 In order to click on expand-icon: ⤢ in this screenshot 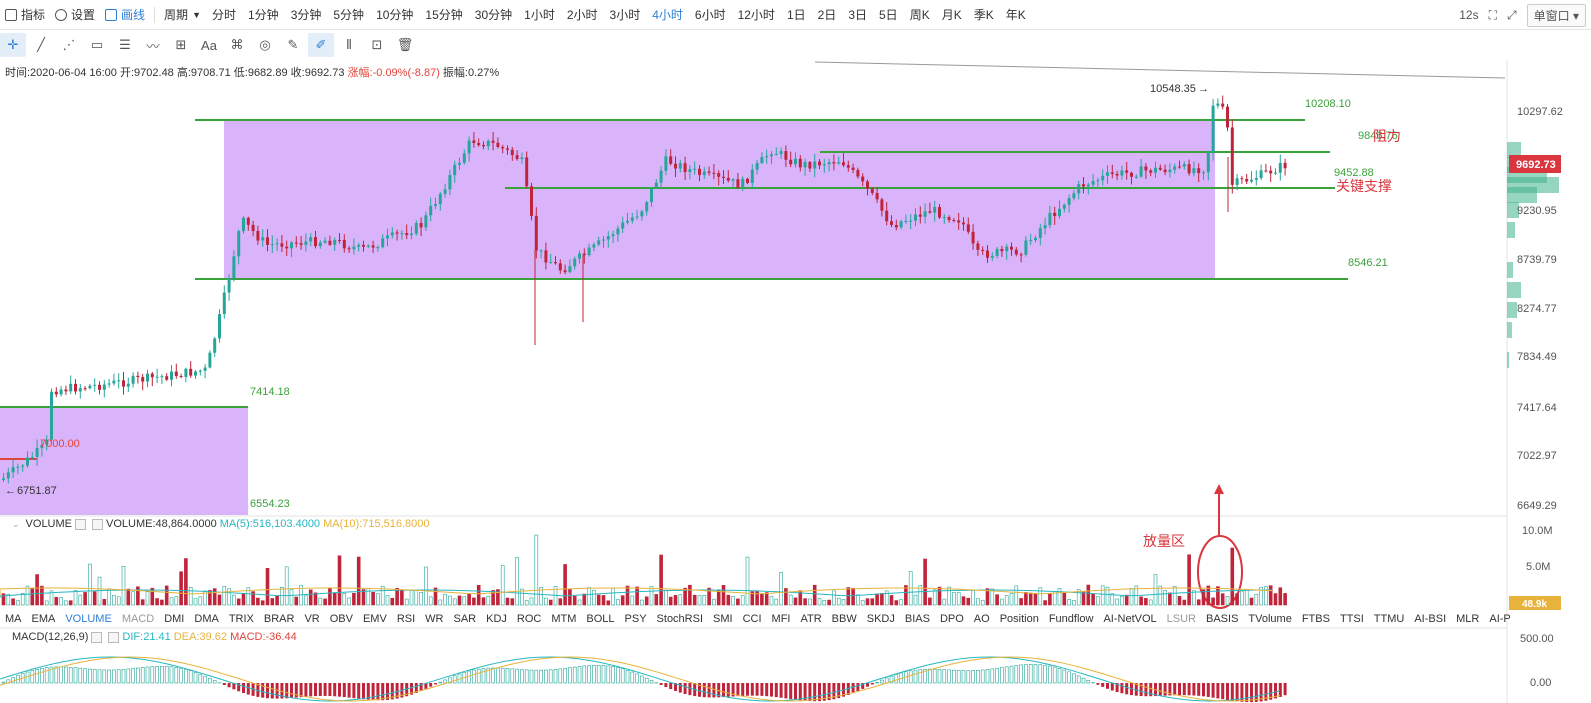, I will do `click(1512, 14)`.